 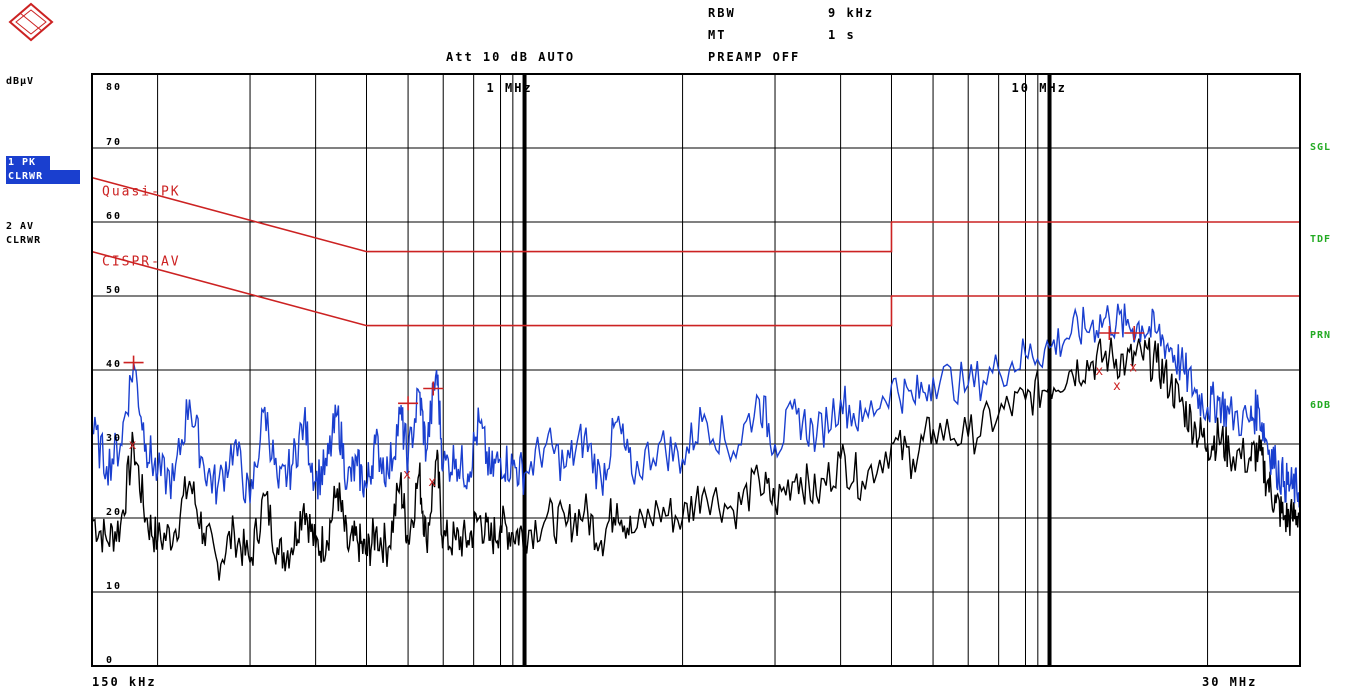 I want to click on unit-label: dBµV, so click(x=20, y=81).